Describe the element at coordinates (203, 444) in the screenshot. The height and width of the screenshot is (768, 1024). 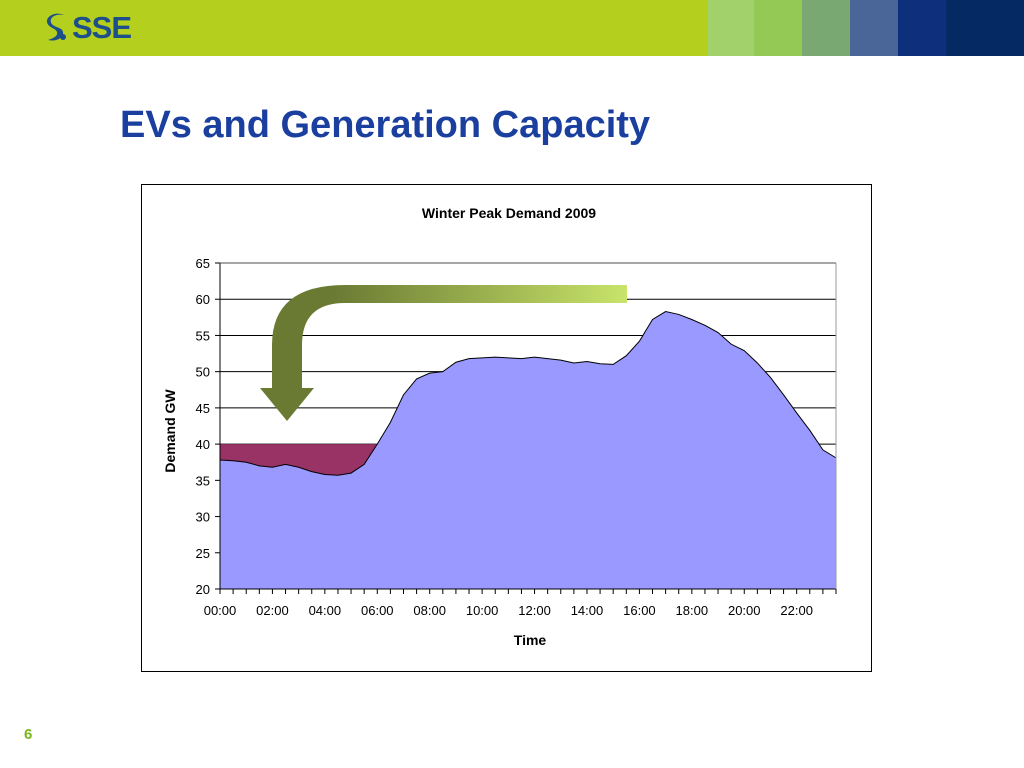
I see `y-tick-label-40: 40` at that location.